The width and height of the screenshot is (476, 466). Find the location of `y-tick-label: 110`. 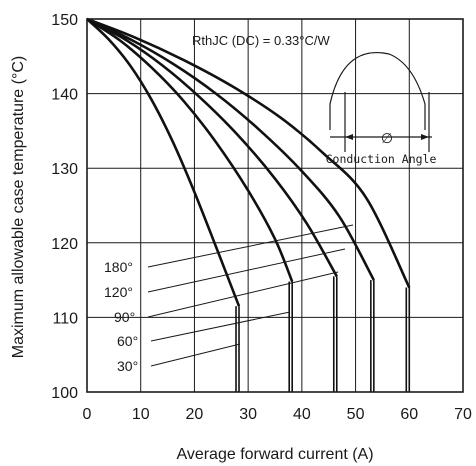

y-tick-label: 110 is located at coordinates (65, 318).